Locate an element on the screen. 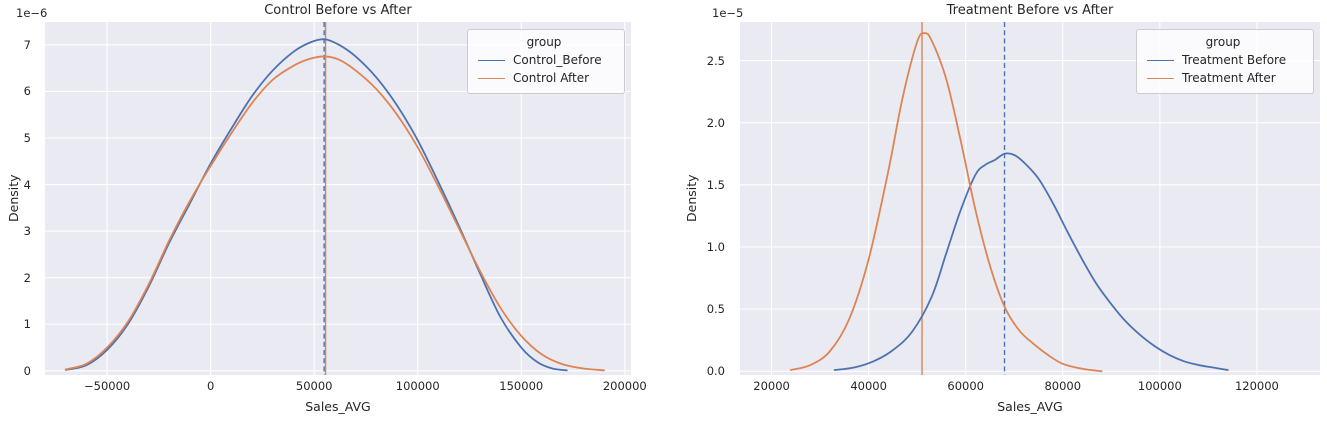  legend-item-treatment-before: Treatment Before is located at coordinates (1223, 60).